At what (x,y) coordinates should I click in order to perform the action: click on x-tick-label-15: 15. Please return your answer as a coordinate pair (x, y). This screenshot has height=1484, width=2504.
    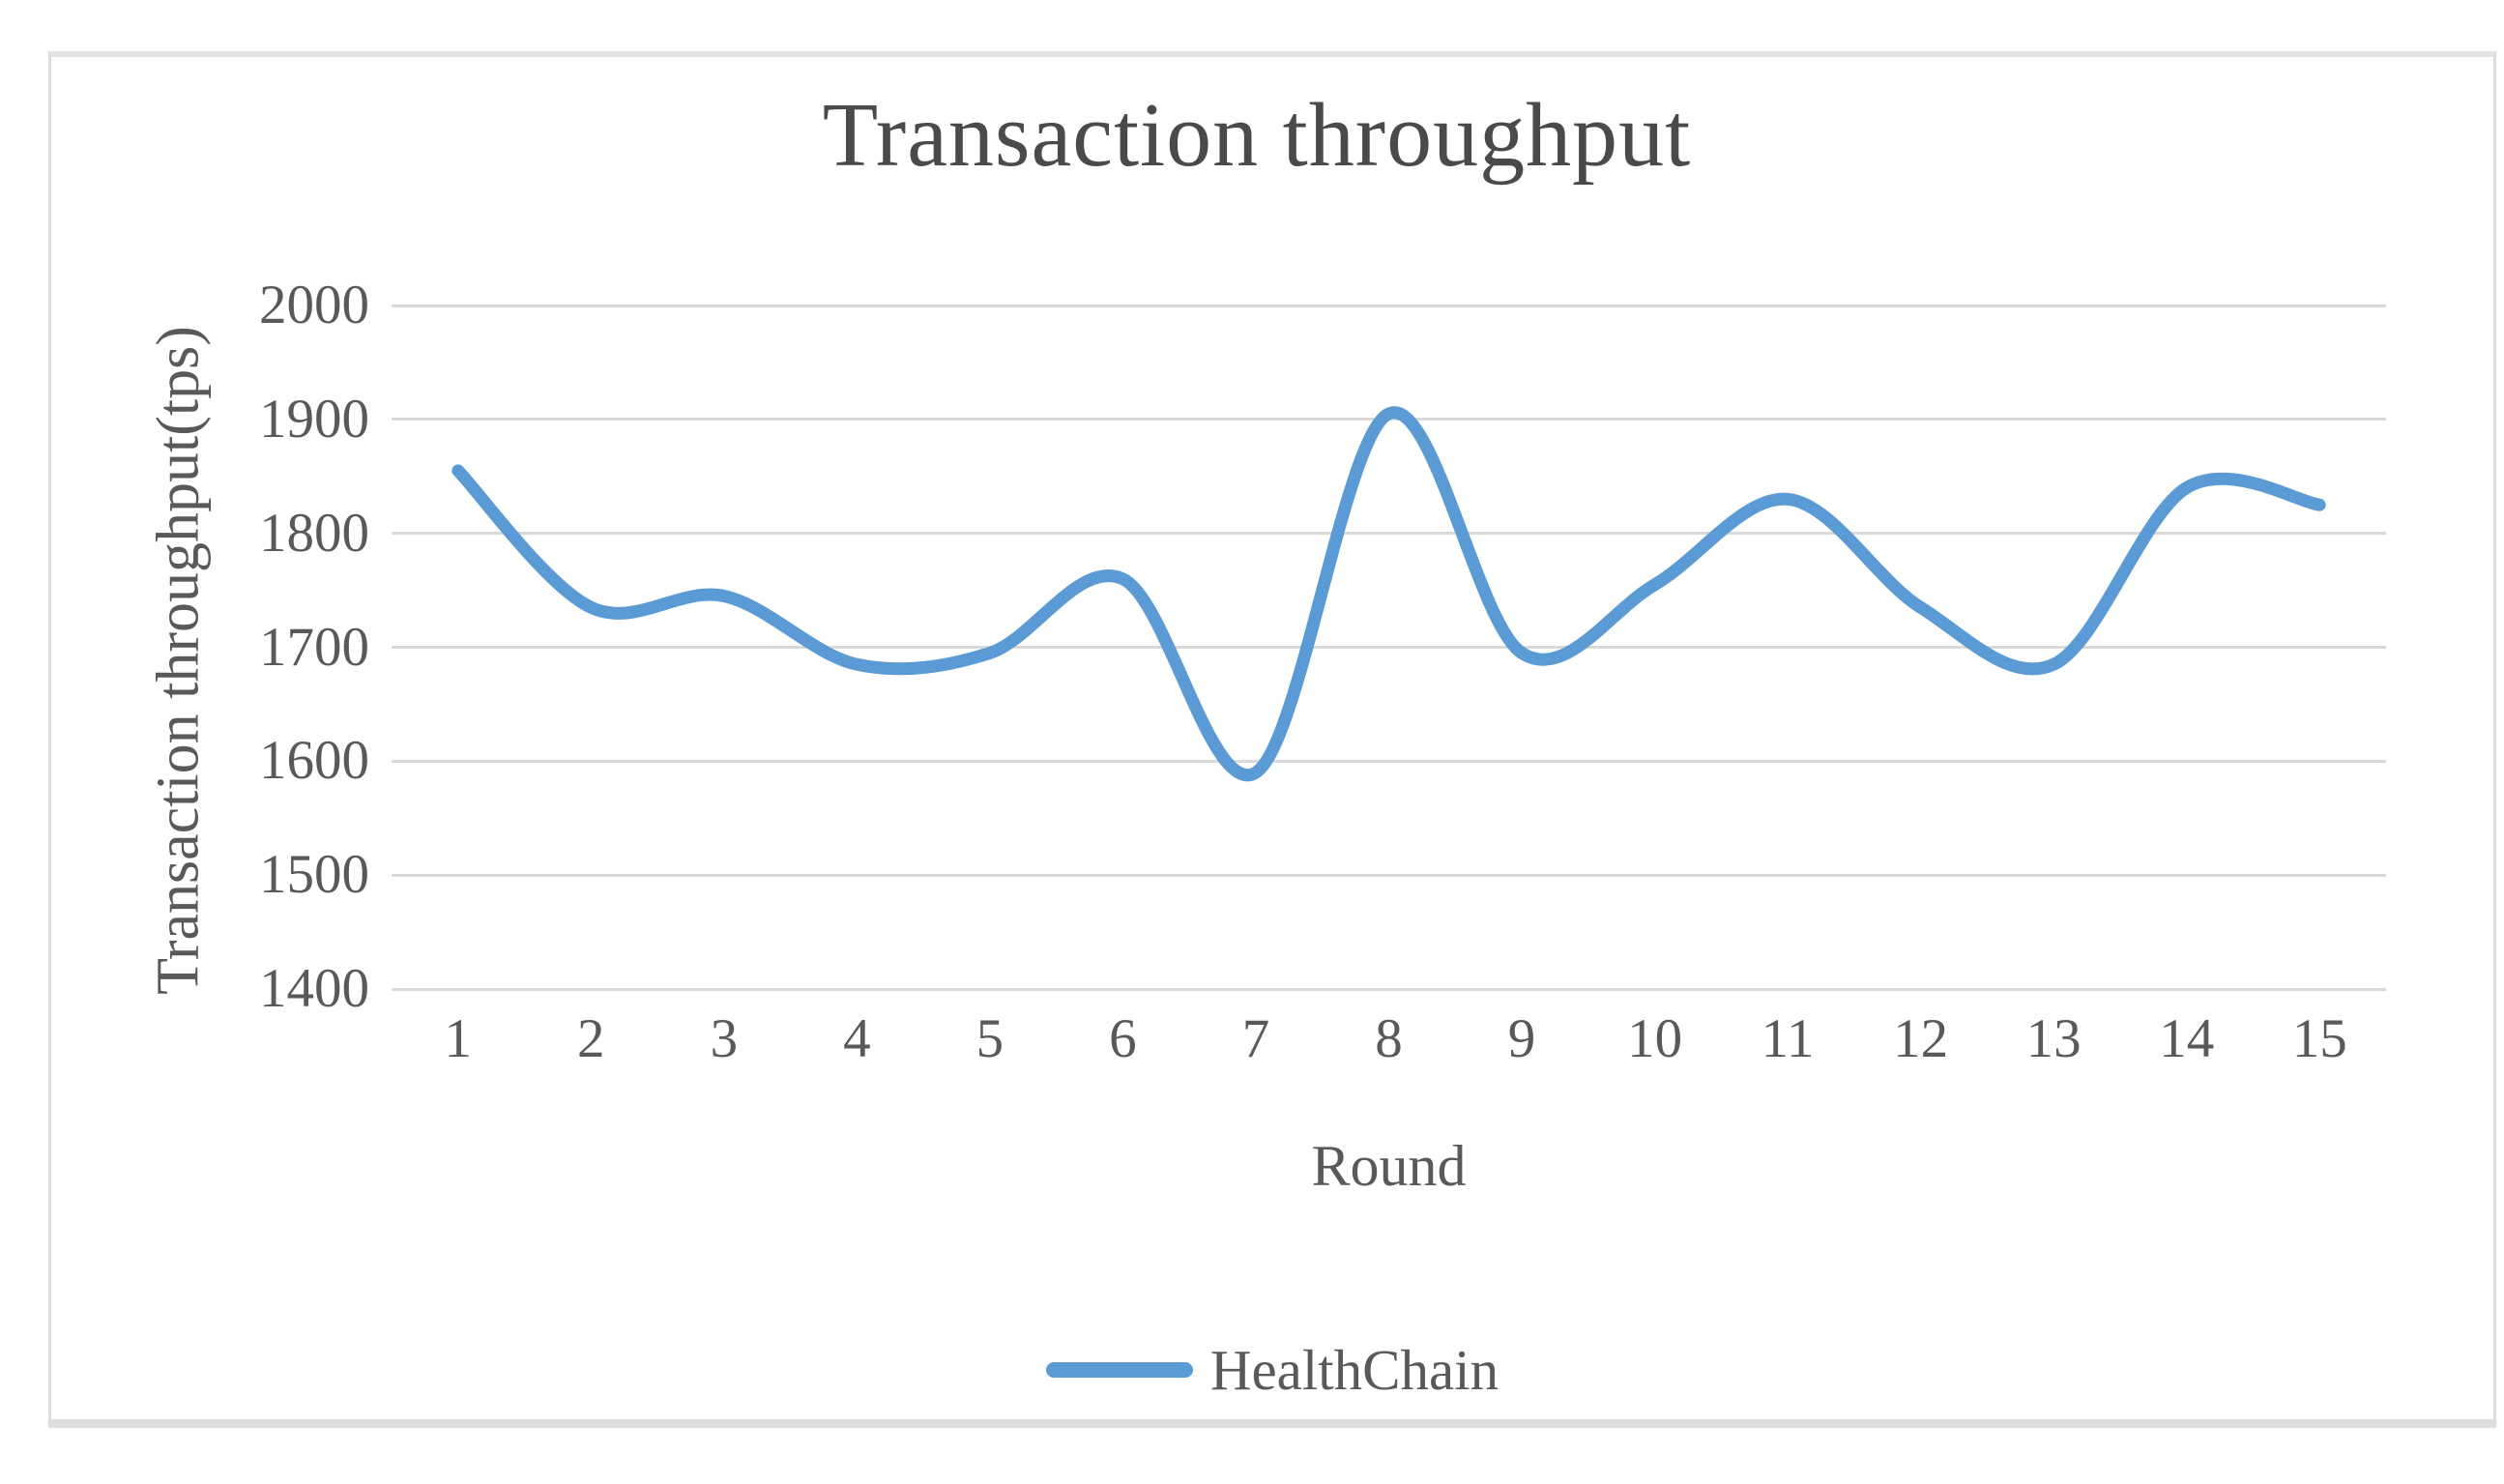
    Looking at the image, I should click on (2319, 1038).